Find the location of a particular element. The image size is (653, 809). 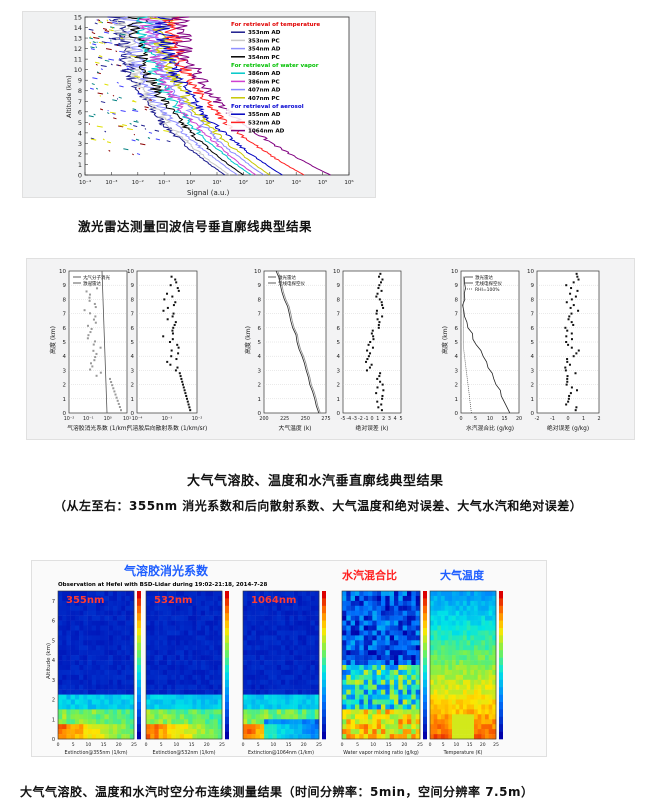

x-tick-label: 5 is located at coordinates (357, 745).